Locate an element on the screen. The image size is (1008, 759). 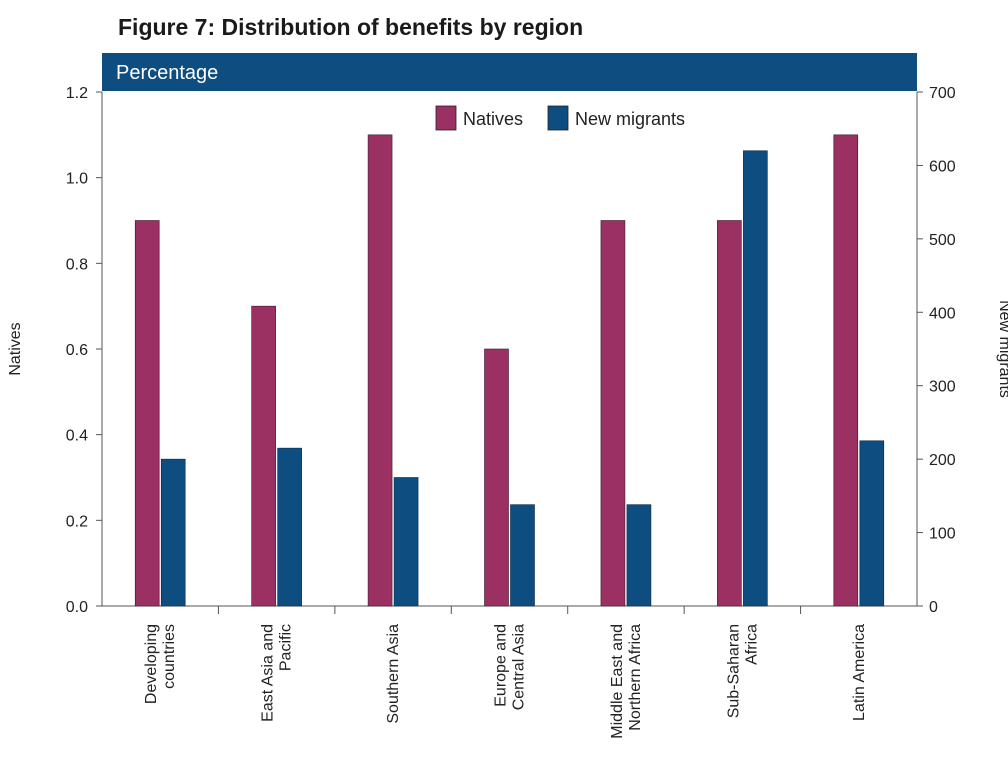
y-tick-label-left: 0.8 is located at coordinates (77, 264).